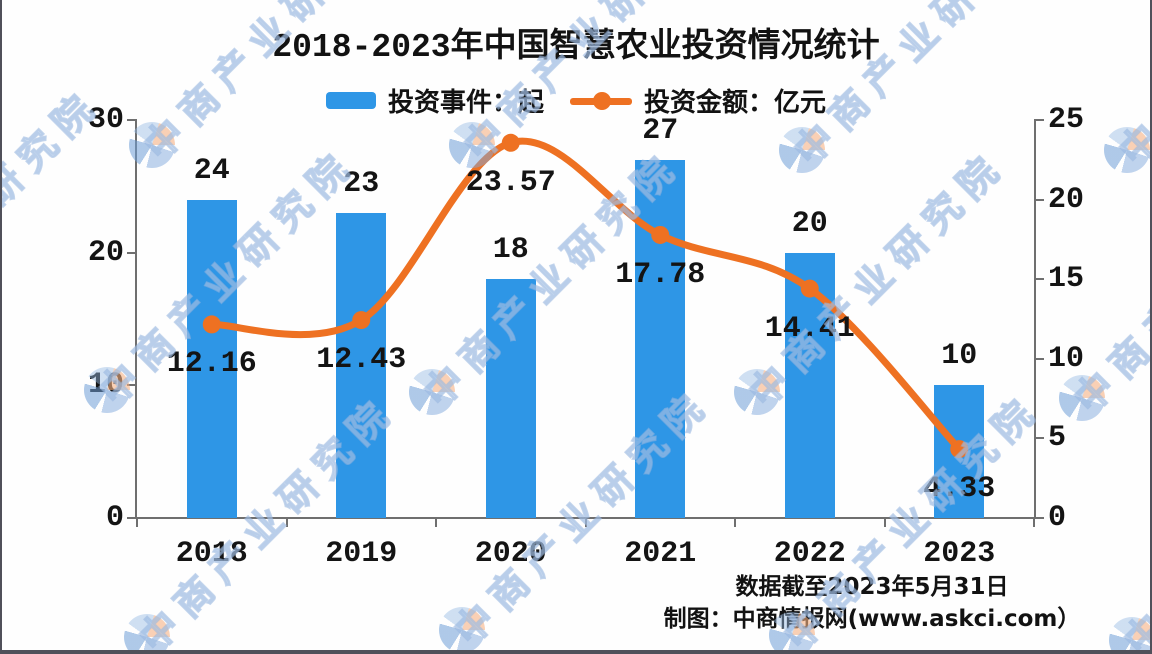  Describe the element at coordinates (660, 130) in the screenshot. I see `bar-value-label: 27` at that location.